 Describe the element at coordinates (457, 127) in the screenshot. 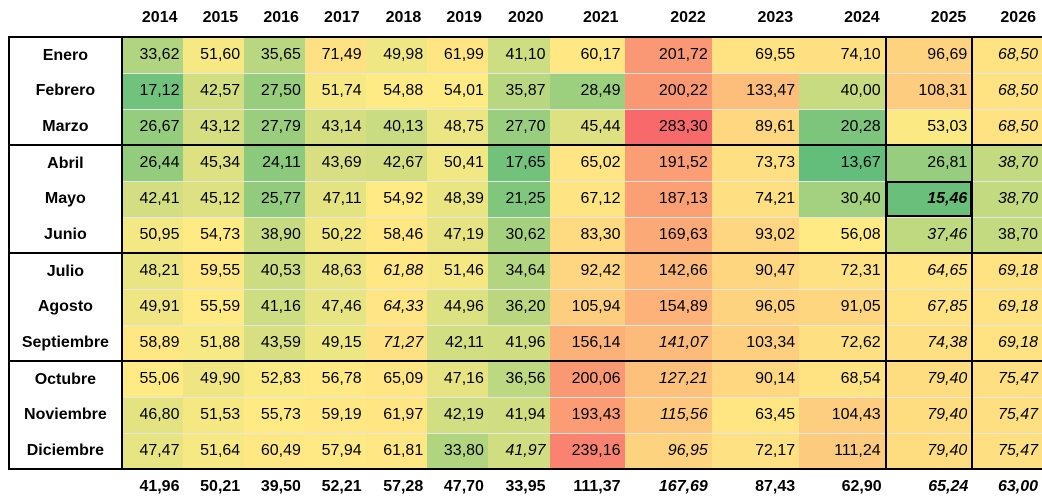

I see `value-cell: 48,75` at that location.